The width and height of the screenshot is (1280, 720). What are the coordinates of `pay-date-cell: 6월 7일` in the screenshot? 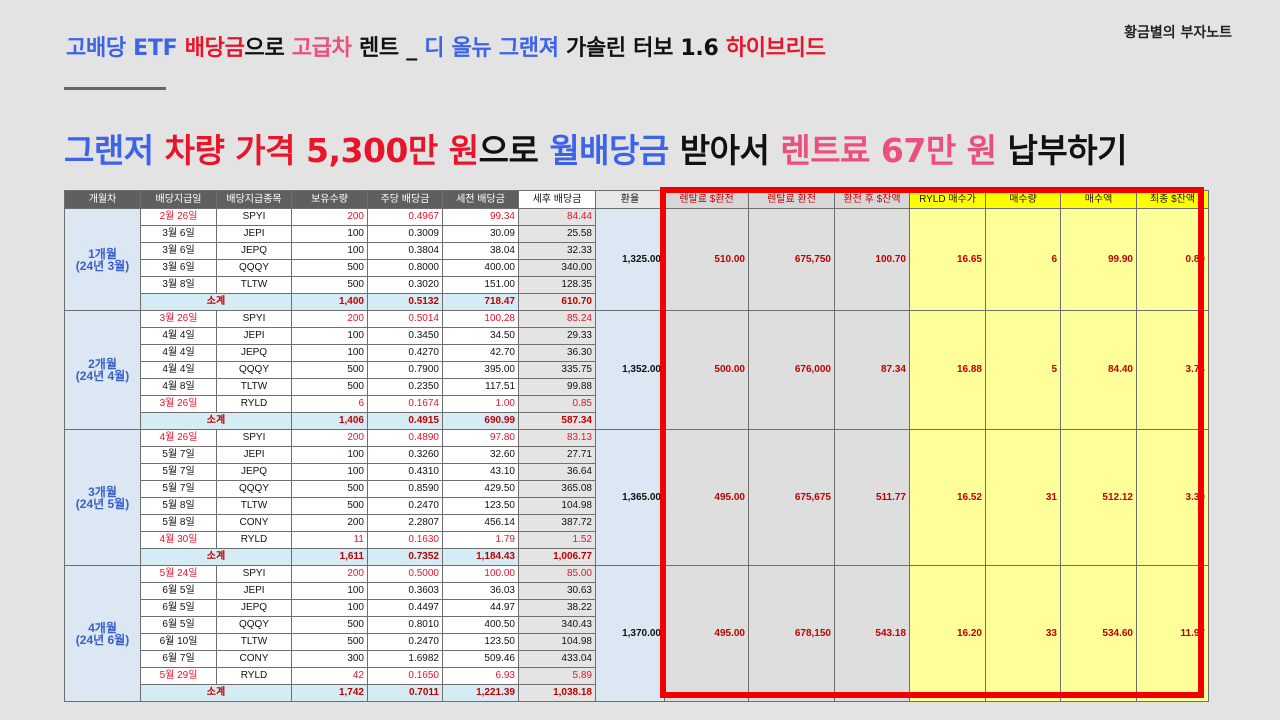 It's located at (178, 659).